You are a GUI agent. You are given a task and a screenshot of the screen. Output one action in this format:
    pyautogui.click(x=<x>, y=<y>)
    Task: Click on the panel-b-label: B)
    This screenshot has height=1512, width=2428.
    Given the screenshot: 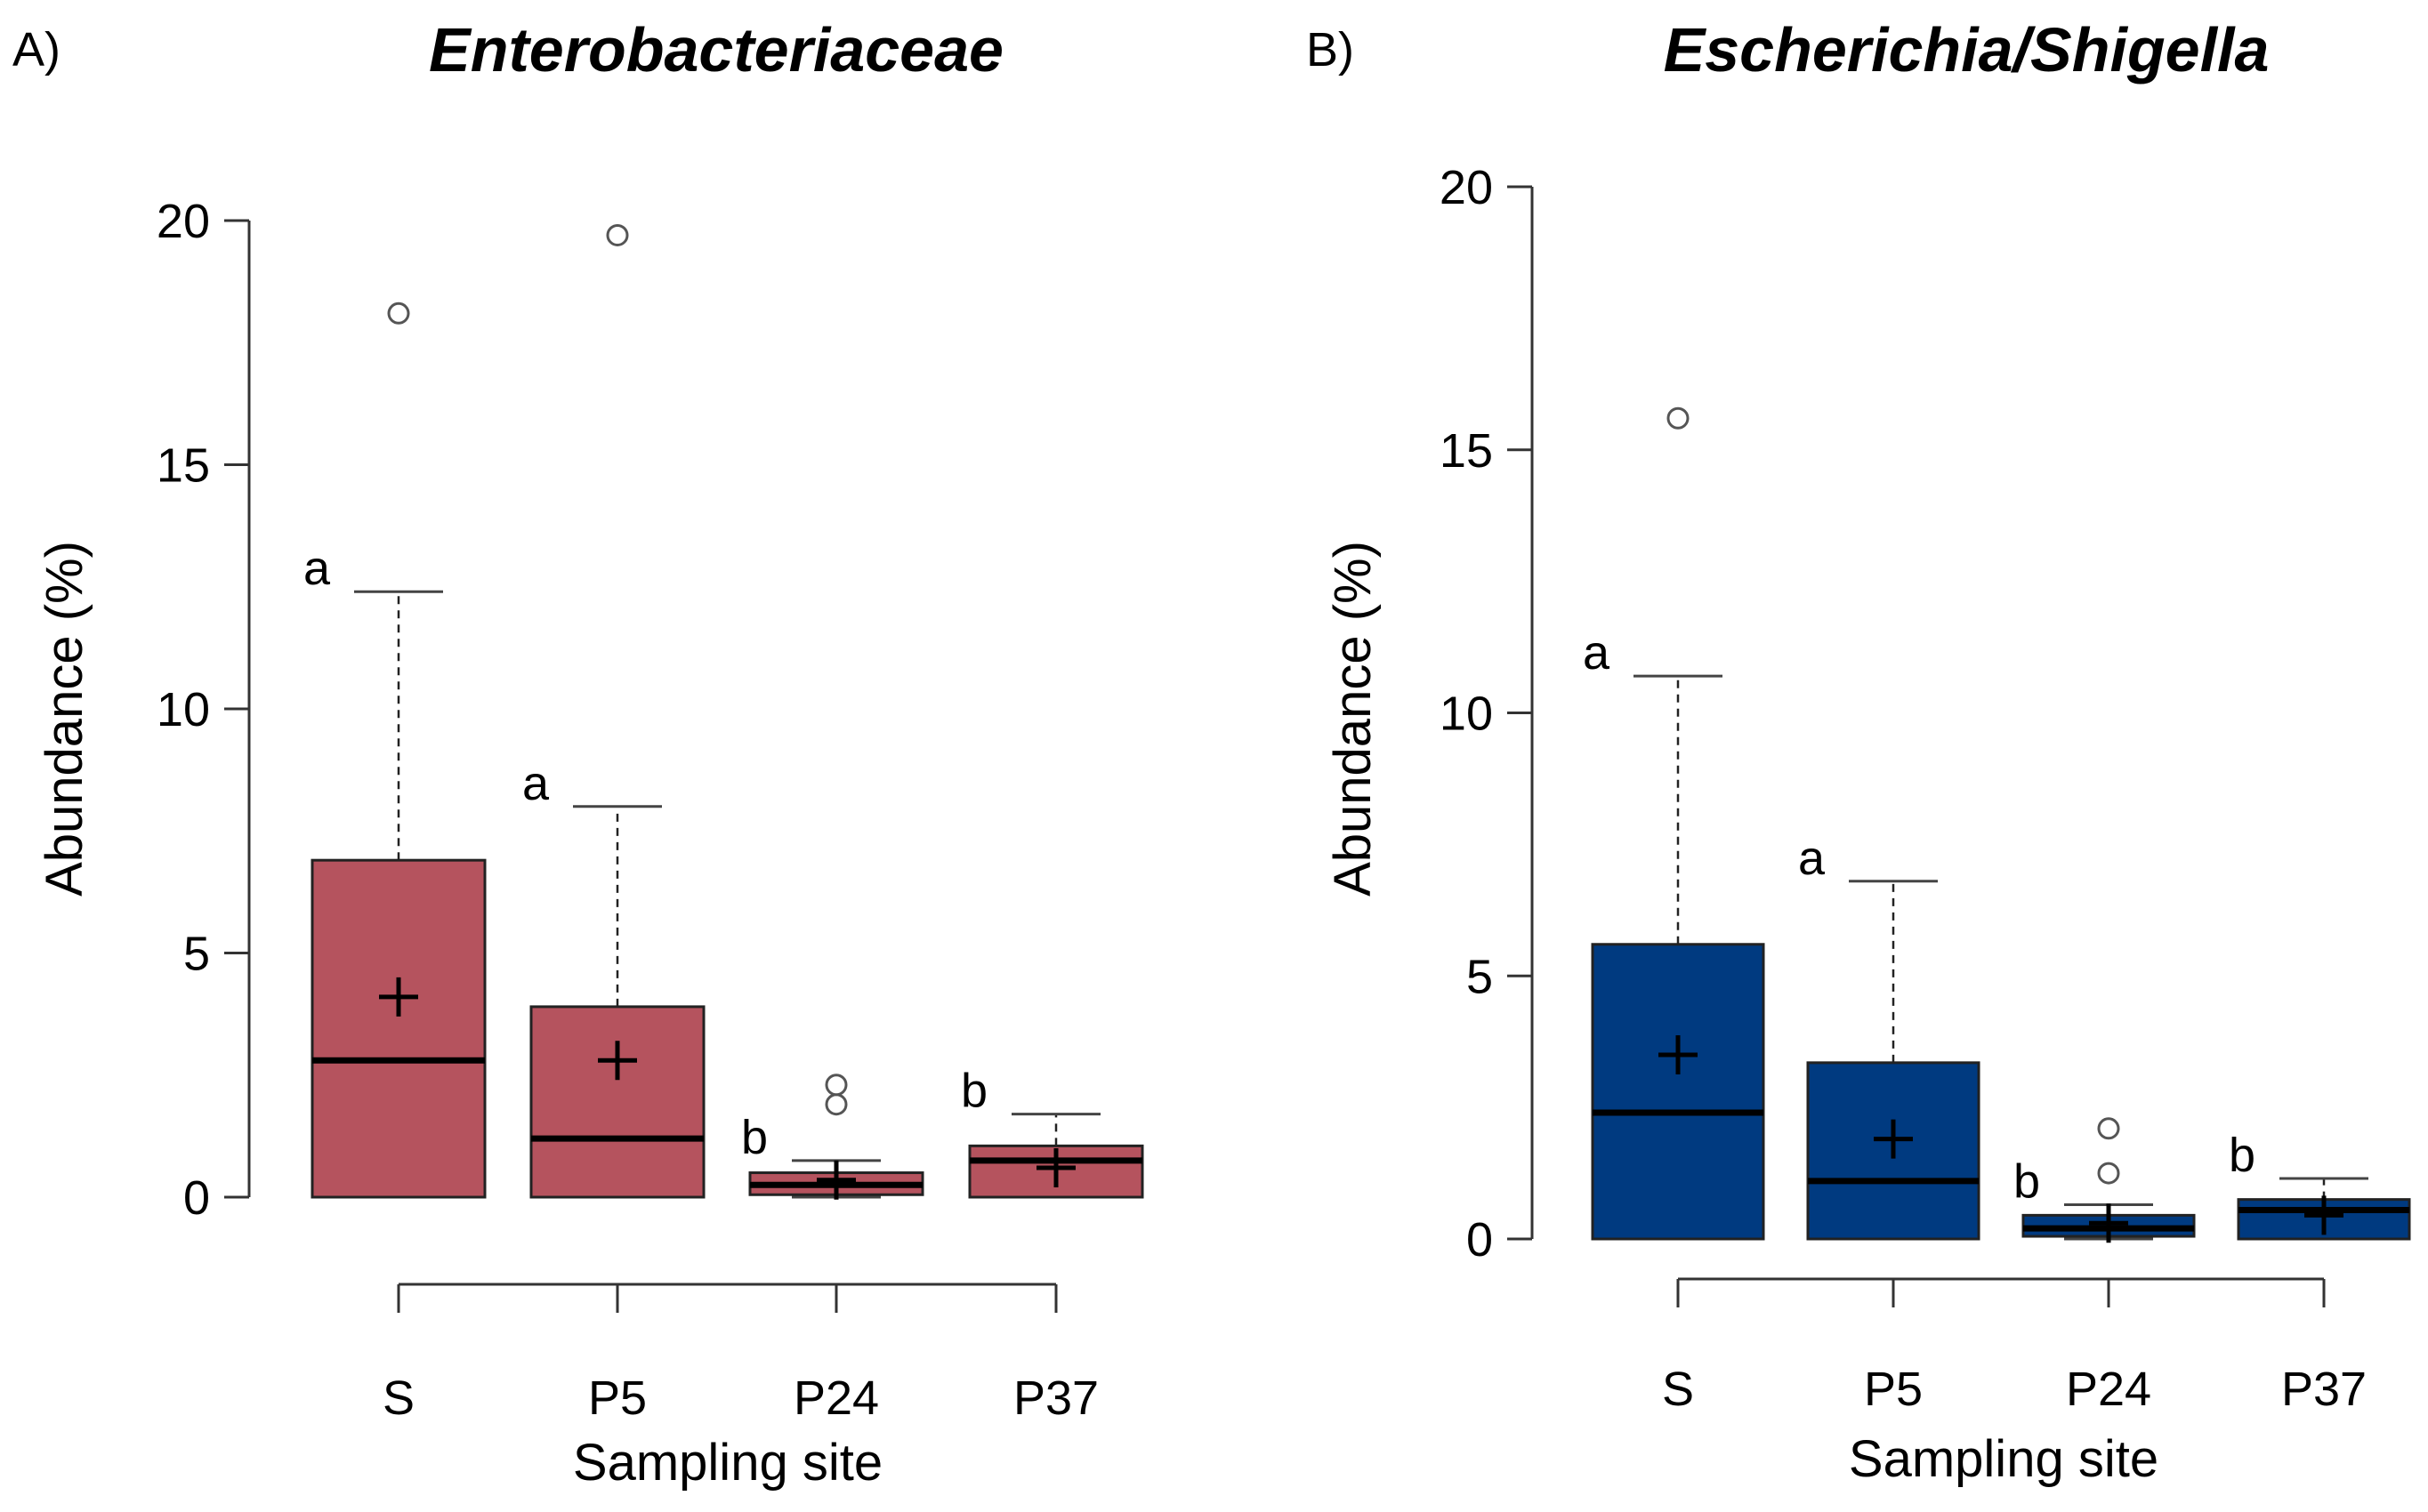 What is the action you would take?
    pyautogui.click(x=1330, y=49)
    